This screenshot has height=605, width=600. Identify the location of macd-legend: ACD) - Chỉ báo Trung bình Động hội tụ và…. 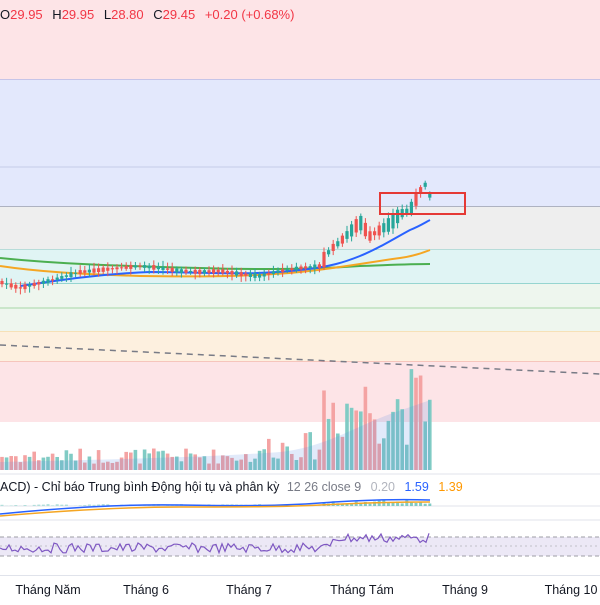
(231, 487).